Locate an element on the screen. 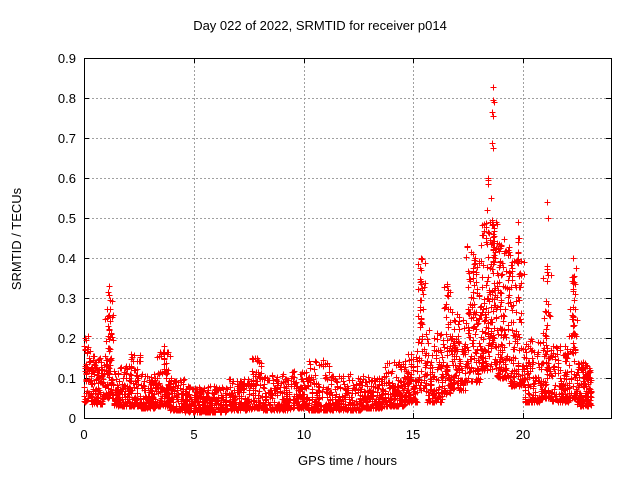 The image size is (640, 480). y-tick-label: 0.1 is located at coordinates (67, 378).